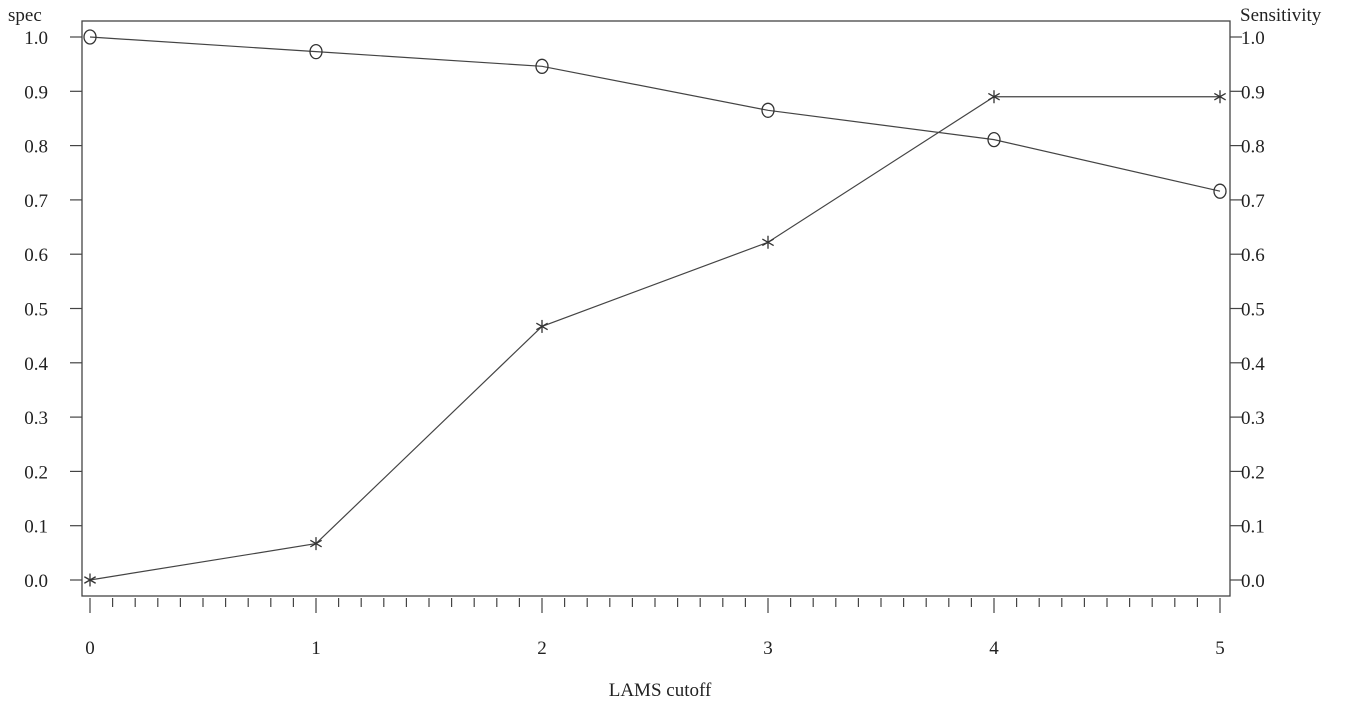 This screenshot has width=1358, height=704. What do you see at coordinates (1253, 147) in the screenshot?
I see `y-right-tick-label: 0.8` at bounding box center [1253, 147].